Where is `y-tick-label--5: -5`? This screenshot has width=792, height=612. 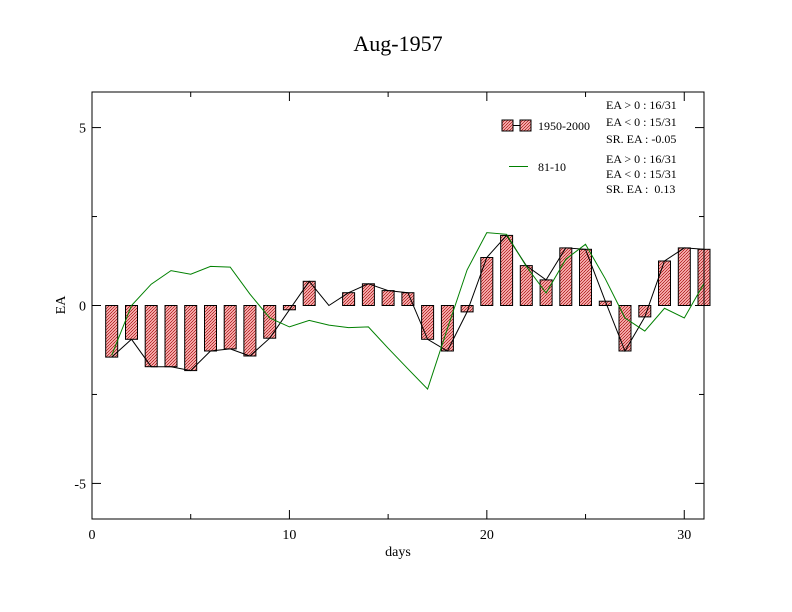
y-tick-label--5: -5 is located at coordinates (80, 484).